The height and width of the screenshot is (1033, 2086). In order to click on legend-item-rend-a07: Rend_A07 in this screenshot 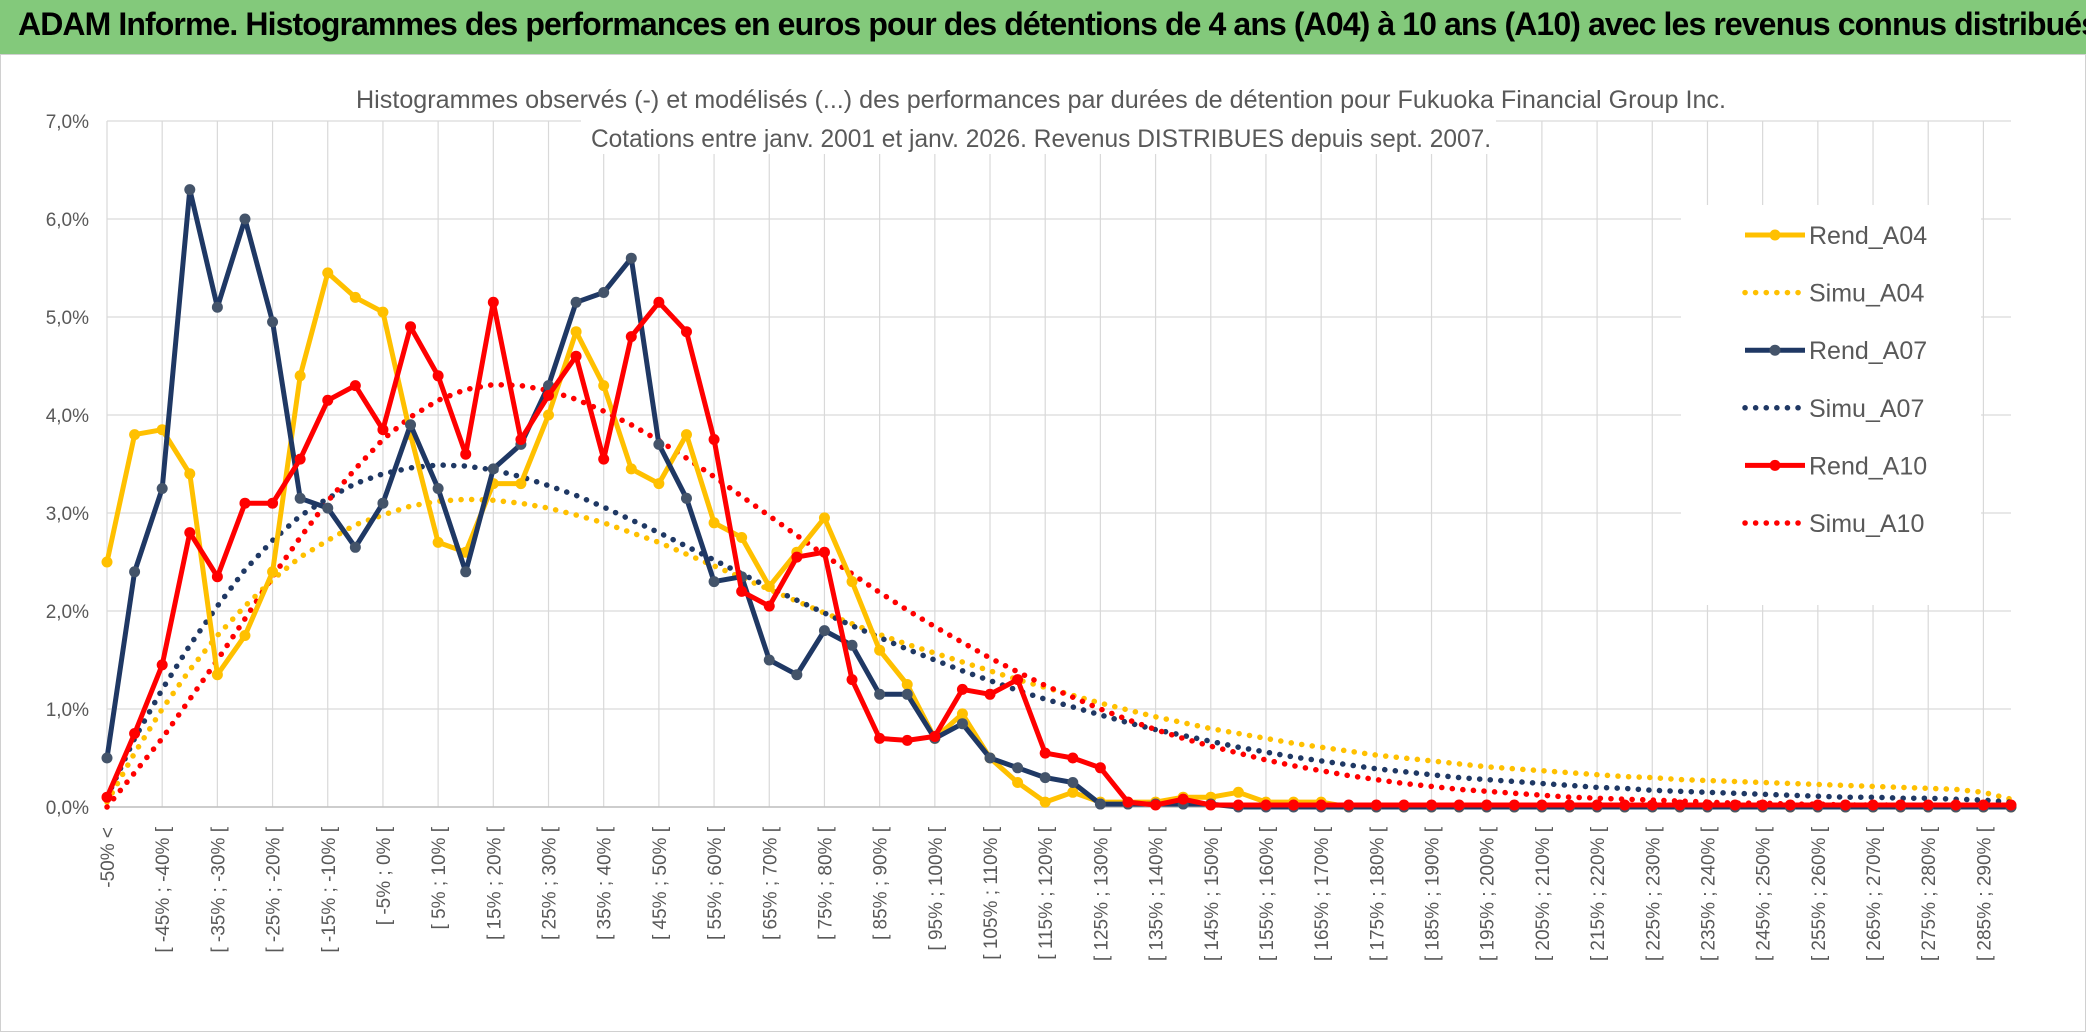, I will do `click(1836, 351)`.